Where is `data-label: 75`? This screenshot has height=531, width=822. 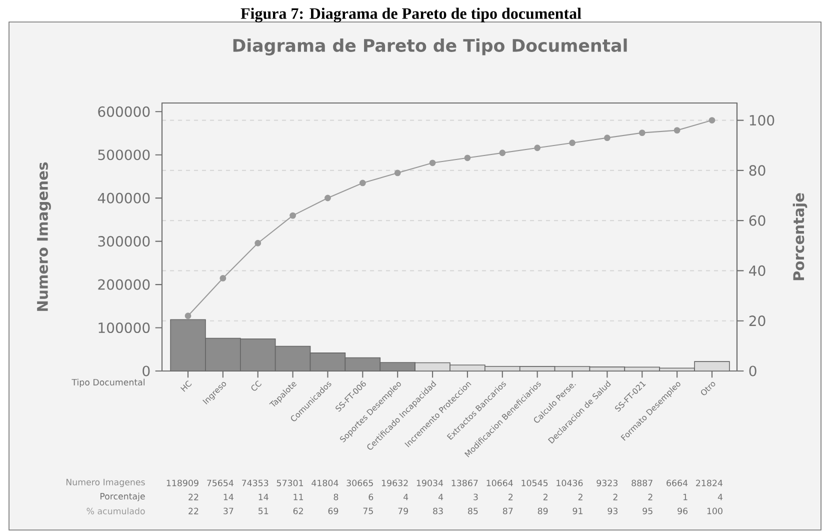
data-label: 75 is located at coordinates (368, 511).